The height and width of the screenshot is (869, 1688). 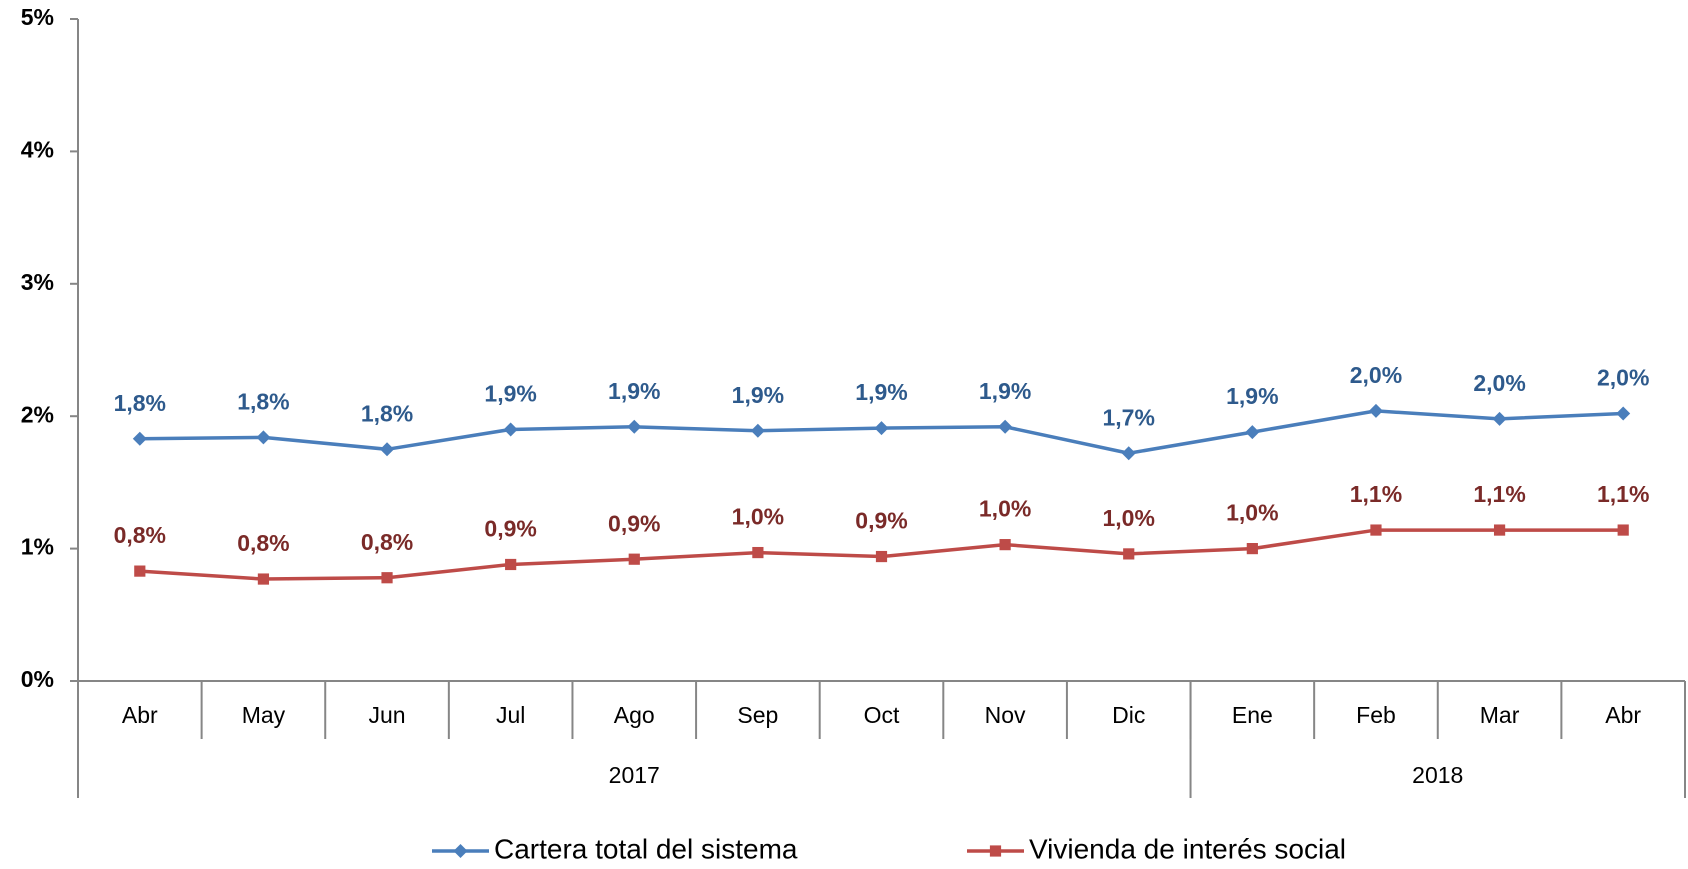 I want to click on x-tick-label: Feb, so click(x=1376, y=715).